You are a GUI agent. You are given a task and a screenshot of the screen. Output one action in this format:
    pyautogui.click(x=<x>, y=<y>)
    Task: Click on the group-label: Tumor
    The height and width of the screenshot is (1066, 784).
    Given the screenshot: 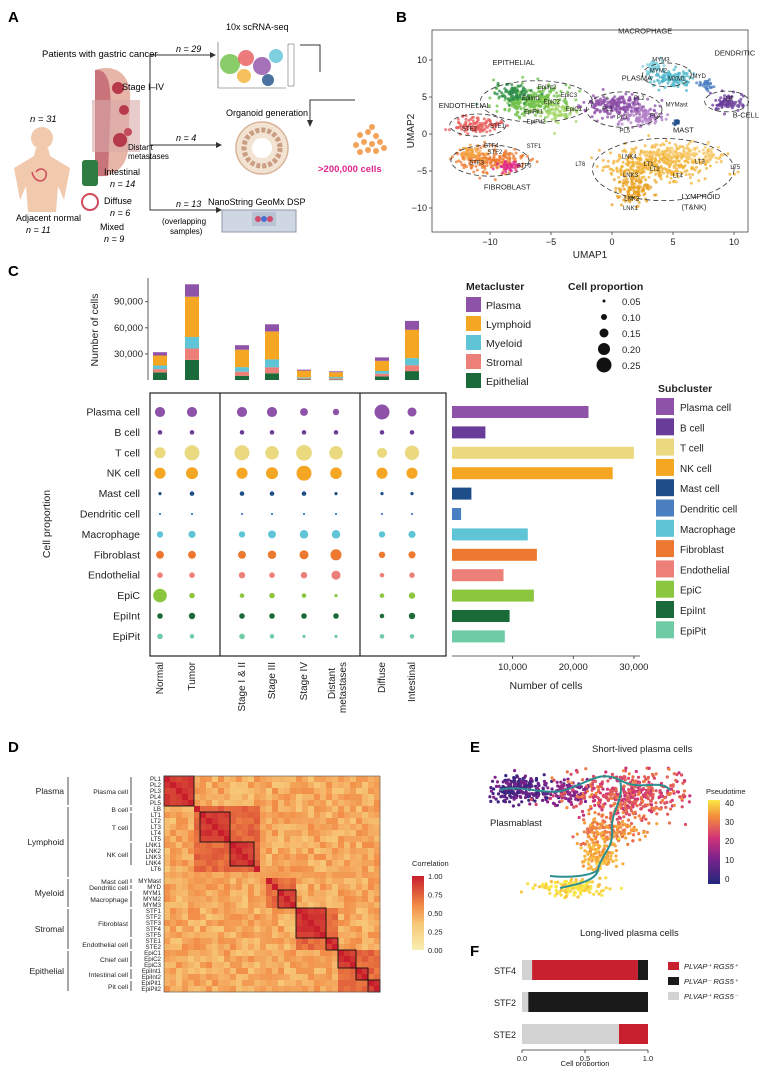 What is the action you would take?
    pyautogui.click(x=192, y=675)
    